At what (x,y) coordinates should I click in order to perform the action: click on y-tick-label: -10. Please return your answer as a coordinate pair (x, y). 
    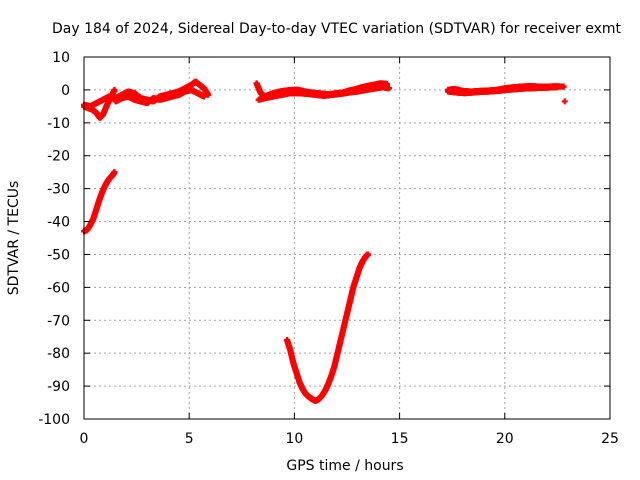
    Looking at the image, I should click on (58, 124).